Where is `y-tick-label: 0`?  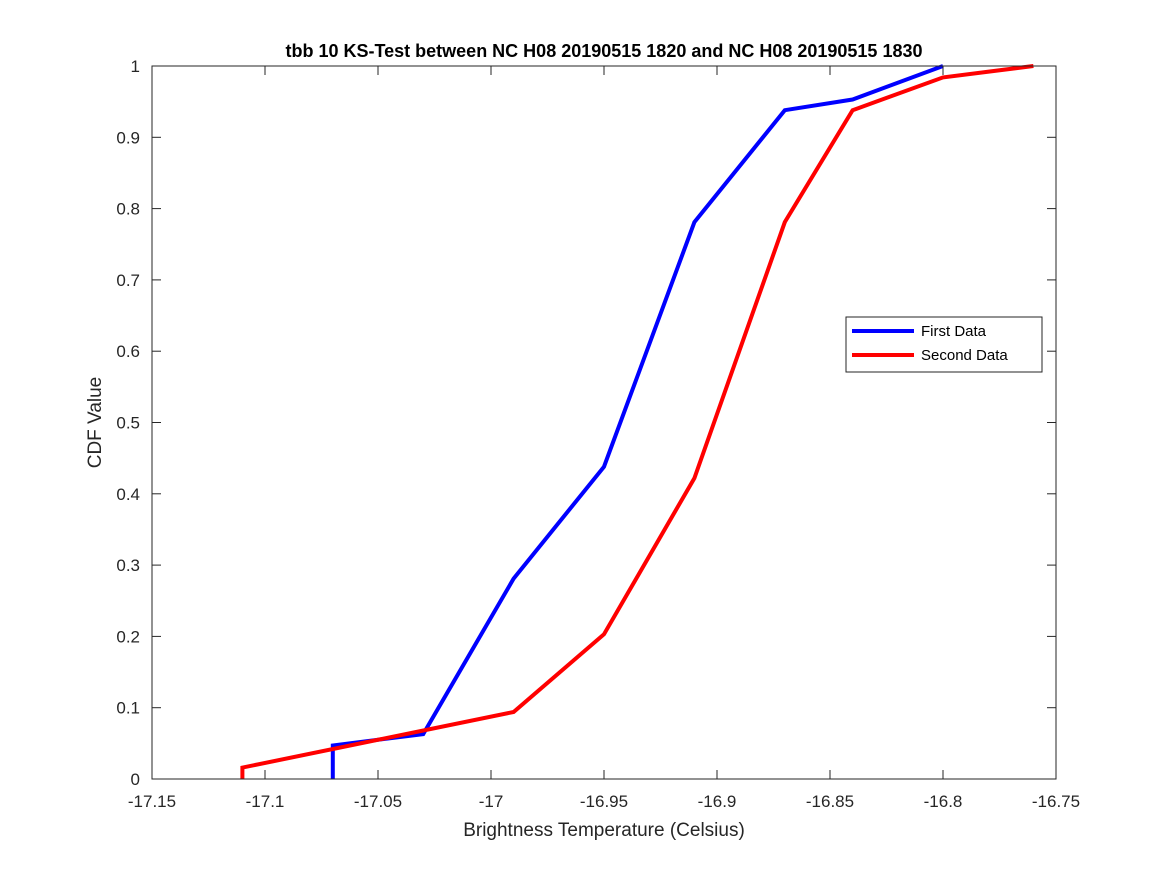
y-tick-label: 0 is located at coordinates (135, 779).